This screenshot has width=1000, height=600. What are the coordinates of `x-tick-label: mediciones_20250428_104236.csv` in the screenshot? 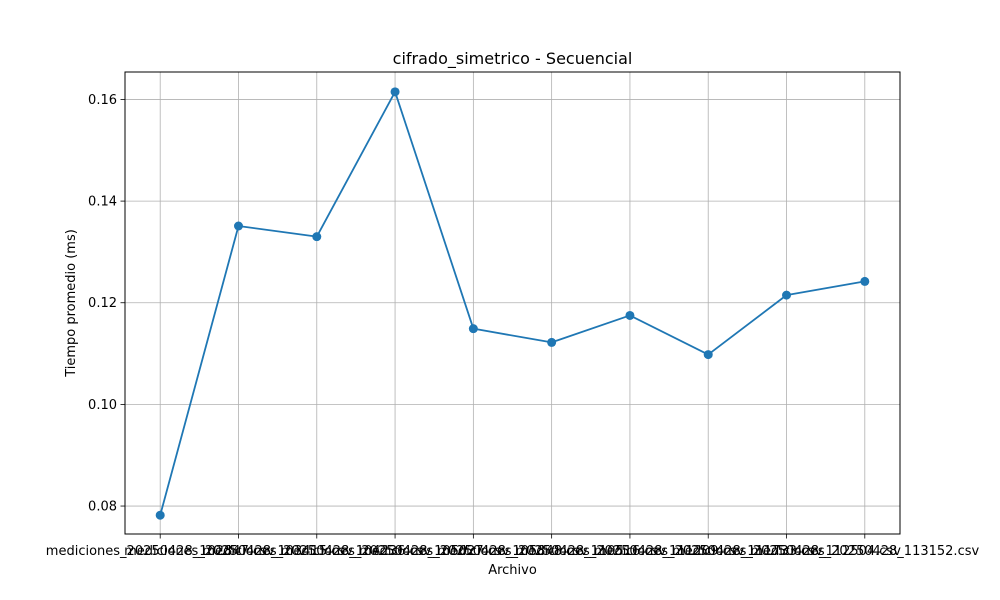 It's located at (316, 551).